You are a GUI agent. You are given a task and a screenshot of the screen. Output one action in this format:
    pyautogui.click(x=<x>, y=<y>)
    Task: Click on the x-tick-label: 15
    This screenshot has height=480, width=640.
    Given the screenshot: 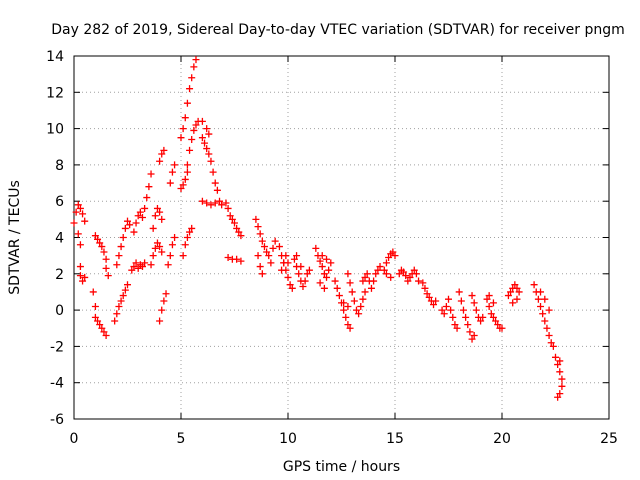 What is the action you would take?
    pyautogui.click(x=395, y=439)
    